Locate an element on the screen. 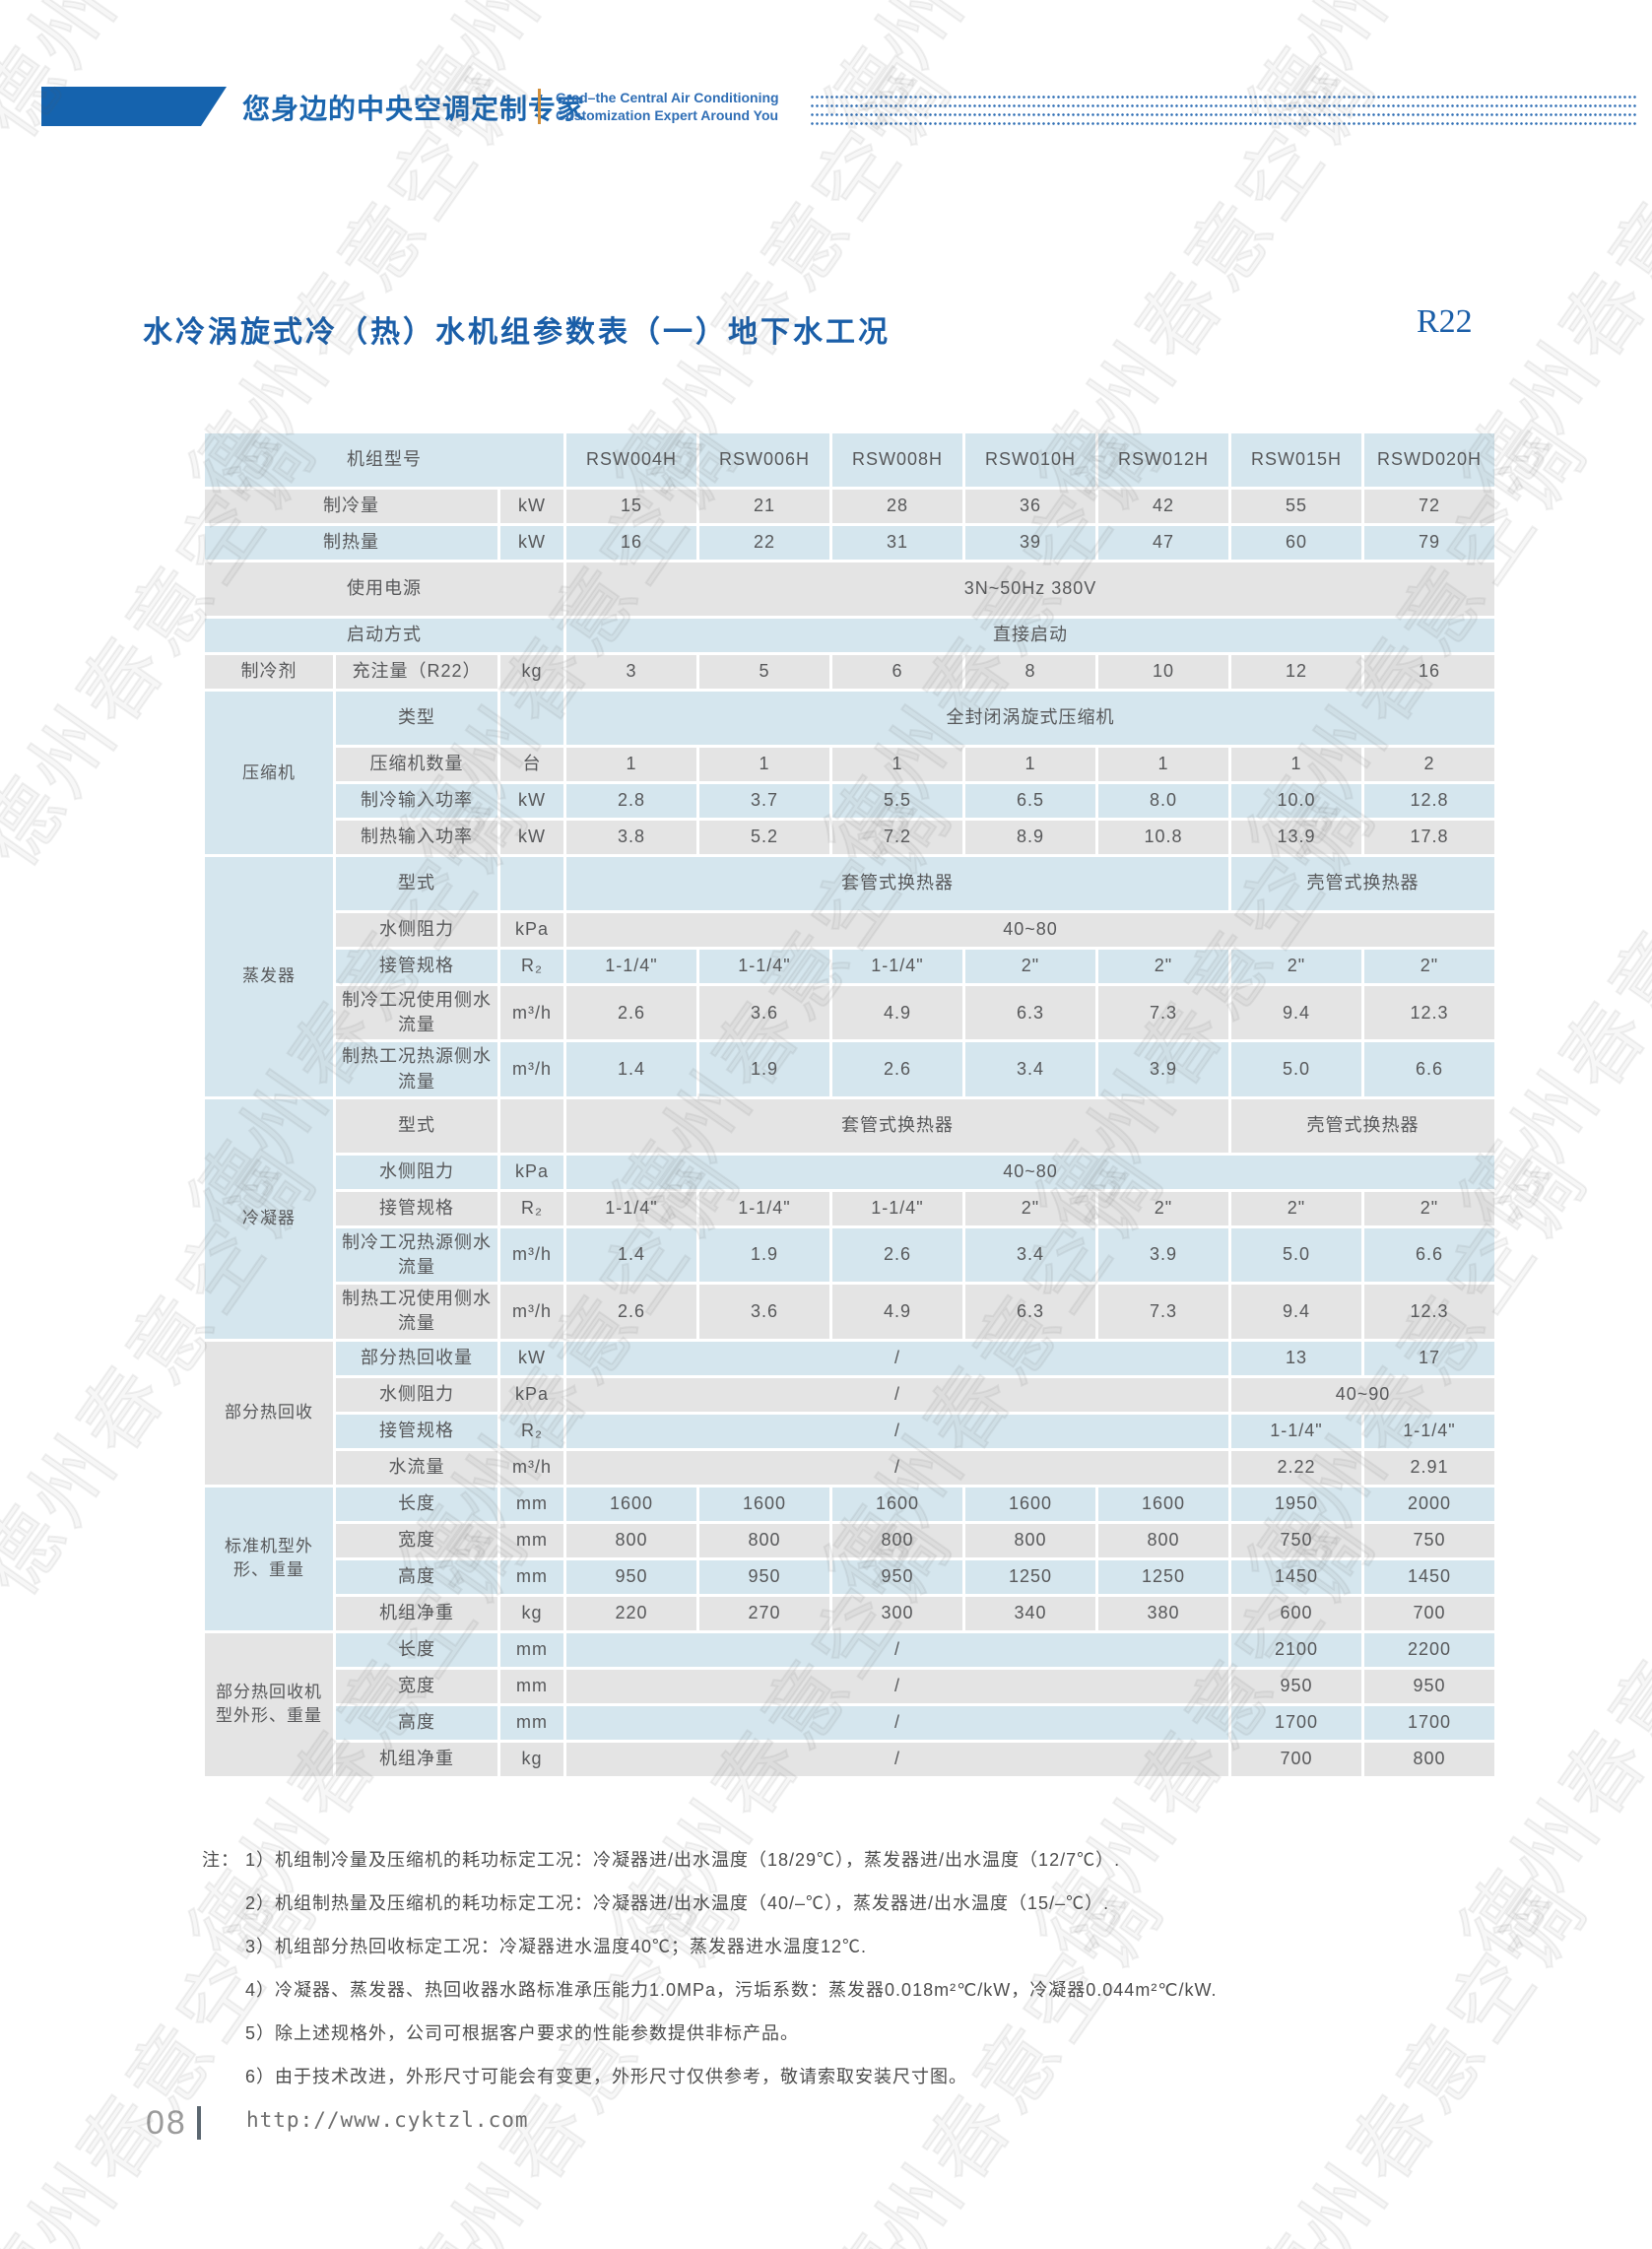 The height and width of the screenshot is (2249, 1652). table-row: 水侧阻力 kPa/40~90 is located at coordinates (849, 1394).